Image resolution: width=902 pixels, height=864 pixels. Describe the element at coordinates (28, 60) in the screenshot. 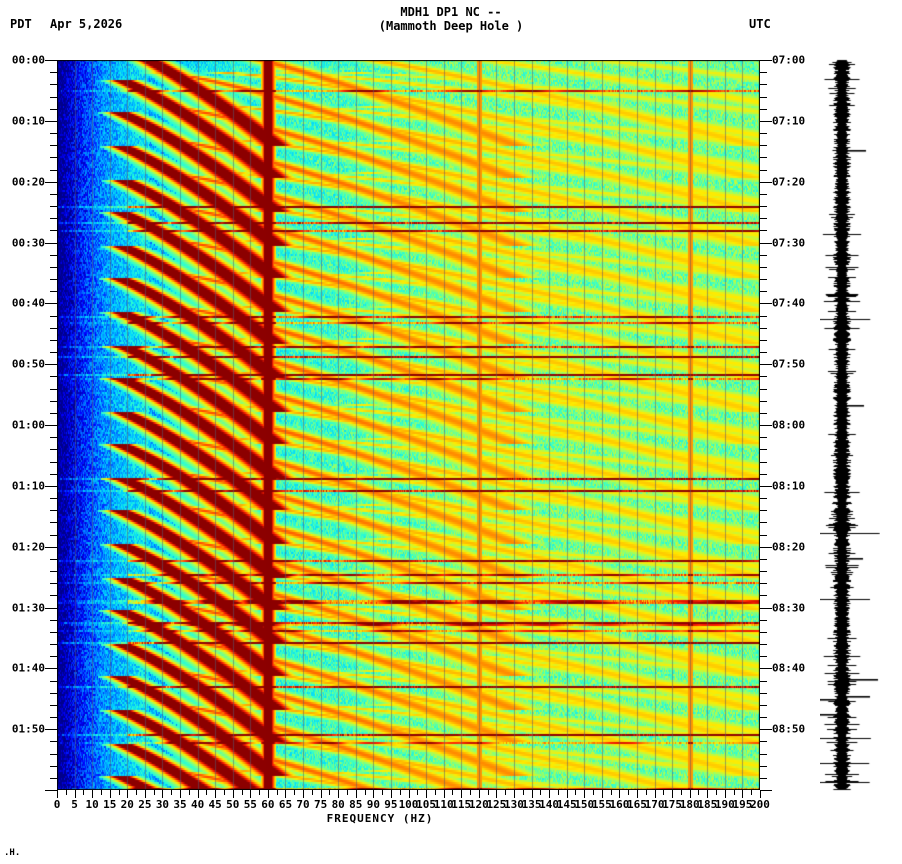

I see `time-label-left: 00:00` at that location.